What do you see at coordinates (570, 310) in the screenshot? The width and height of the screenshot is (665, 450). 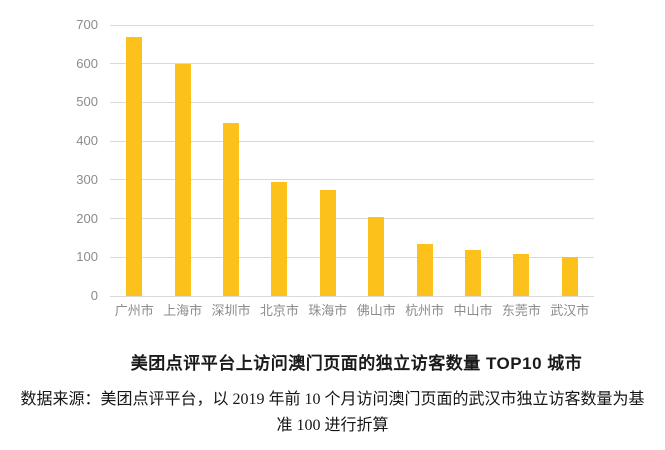 I see `x-tick-label: 武汉市` at bounding box center [570, 310].